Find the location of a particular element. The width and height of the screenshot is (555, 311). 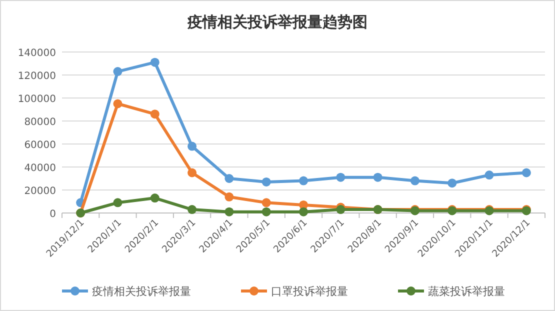

chart-title: 疫情相关投诉举报量趋势图 is located at coordinates (277, 22).